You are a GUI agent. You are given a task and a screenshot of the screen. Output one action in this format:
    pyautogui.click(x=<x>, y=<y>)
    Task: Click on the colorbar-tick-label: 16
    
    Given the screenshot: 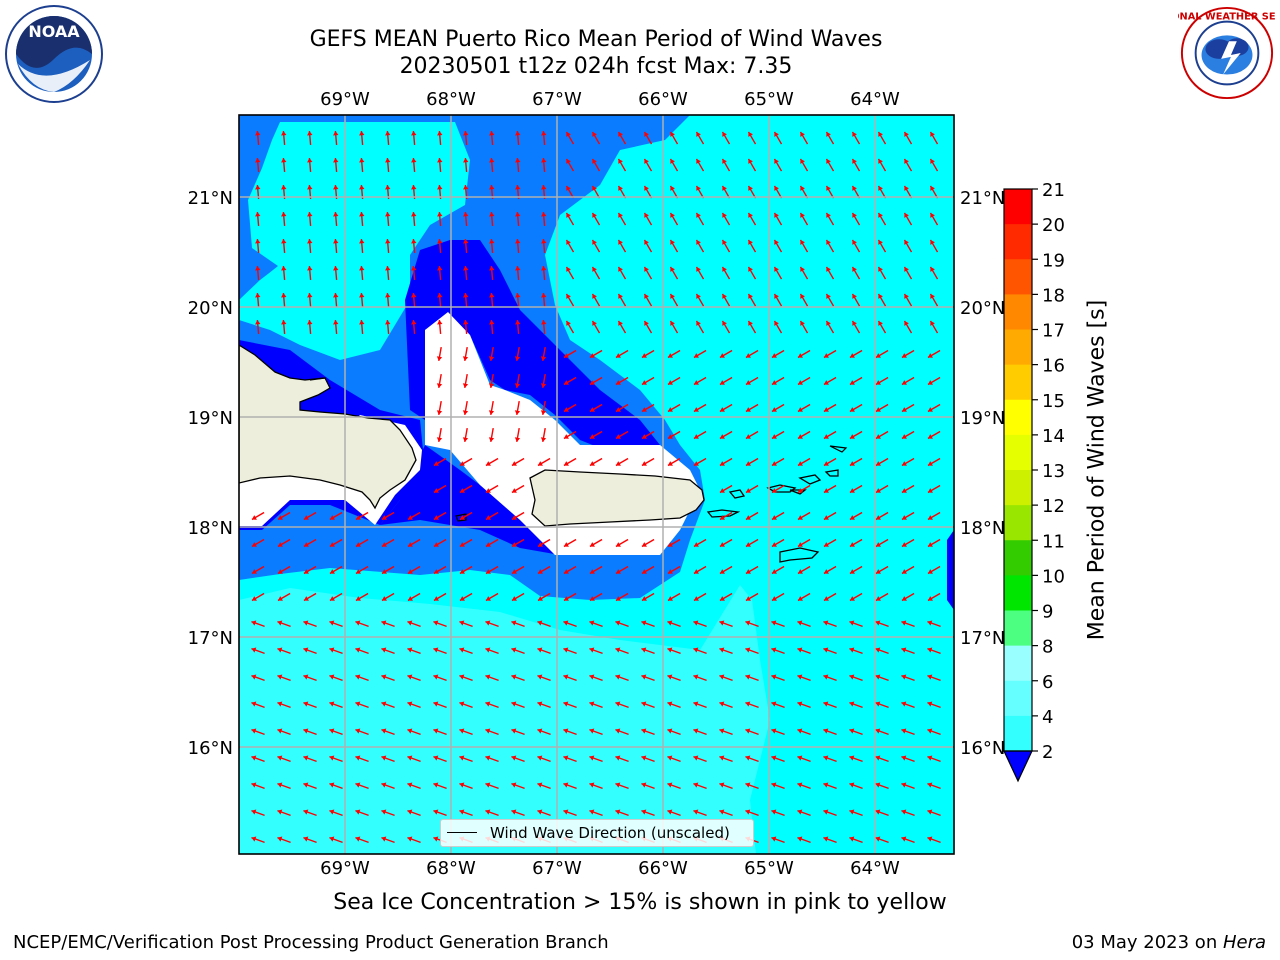 What is the action you would take?
    pyautogui.click(x=1053, y=366)
    